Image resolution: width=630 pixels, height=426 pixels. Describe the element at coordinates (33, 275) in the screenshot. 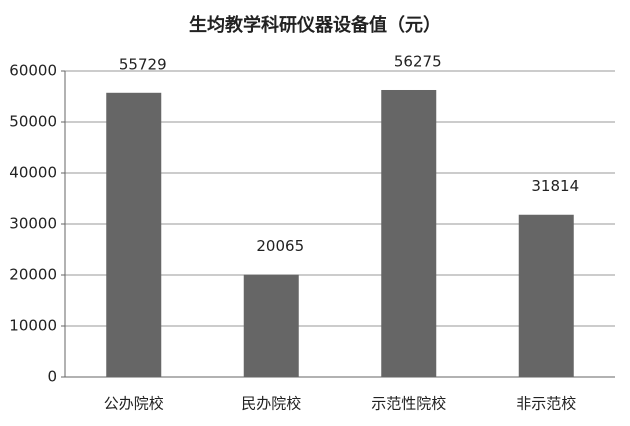

I see `y-tick-label: 20000` at that location.